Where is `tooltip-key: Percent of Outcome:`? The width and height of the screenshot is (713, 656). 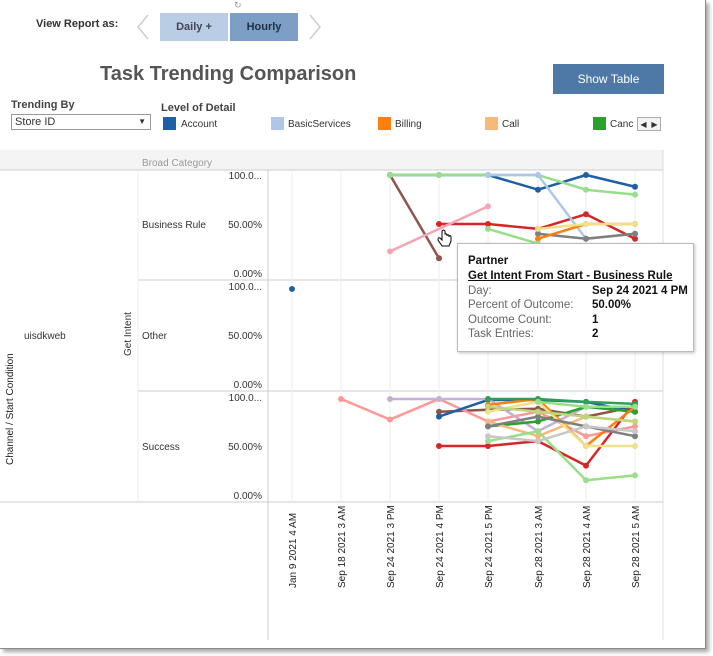
tooltip-key: Percent of Outcome: is located at coordinates (521, 305).